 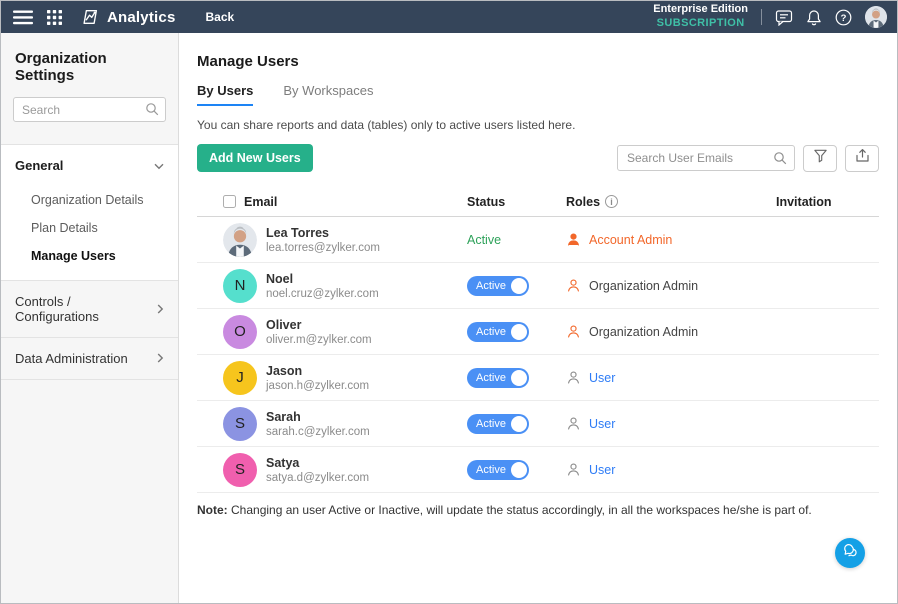 What do you see at coordinates (538, 94) in the screenshot?
I see `view-tabs: By Users By Workspaces` at bounding box center [538, 94].